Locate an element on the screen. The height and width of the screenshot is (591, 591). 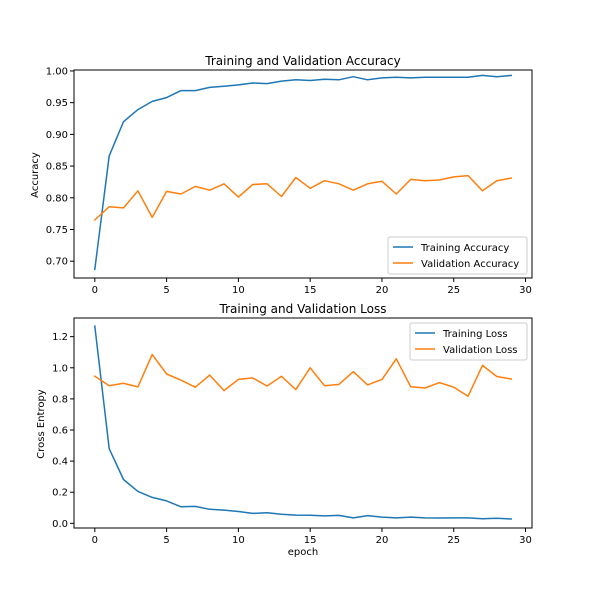
chart-title: Training and Validation Accuracy is located at coordinates (302, 61).